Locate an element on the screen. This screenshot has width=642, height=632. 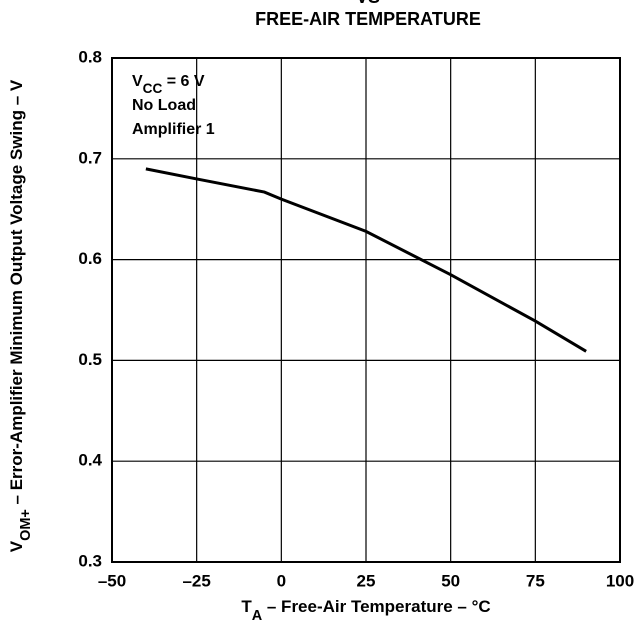
chart-title: FREE-AIR TEMPERATURE is located at coordinates (368, 19).